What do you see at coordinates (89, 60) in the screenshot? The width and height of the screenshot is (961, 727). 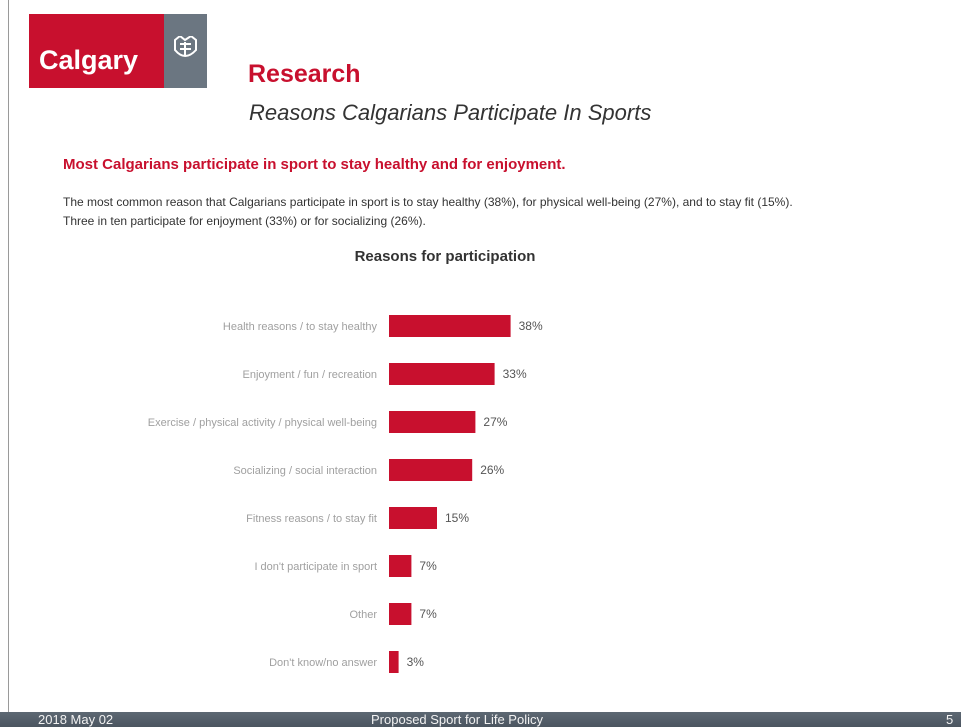 I see `logo-text: Calgary` at bounding box center [89, 60].